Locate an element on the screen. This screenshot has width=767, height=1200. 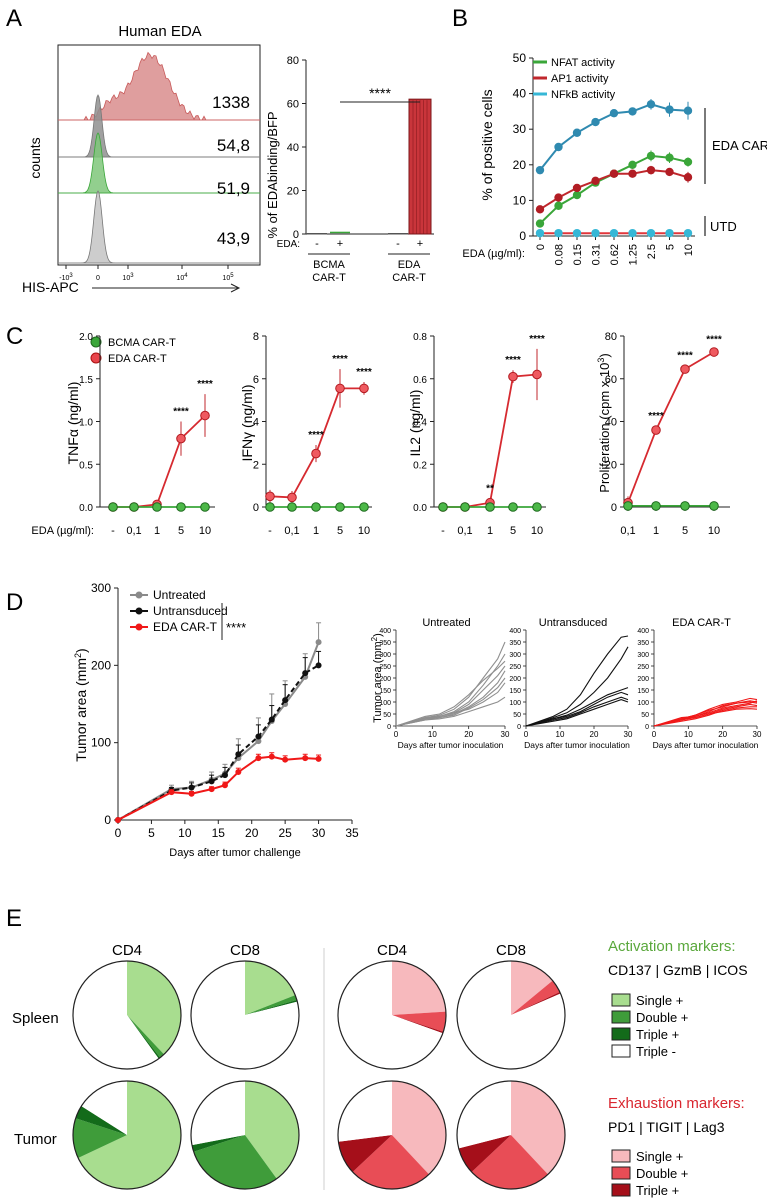
group-label-utd: UTD is located at coordinates (723, 226).